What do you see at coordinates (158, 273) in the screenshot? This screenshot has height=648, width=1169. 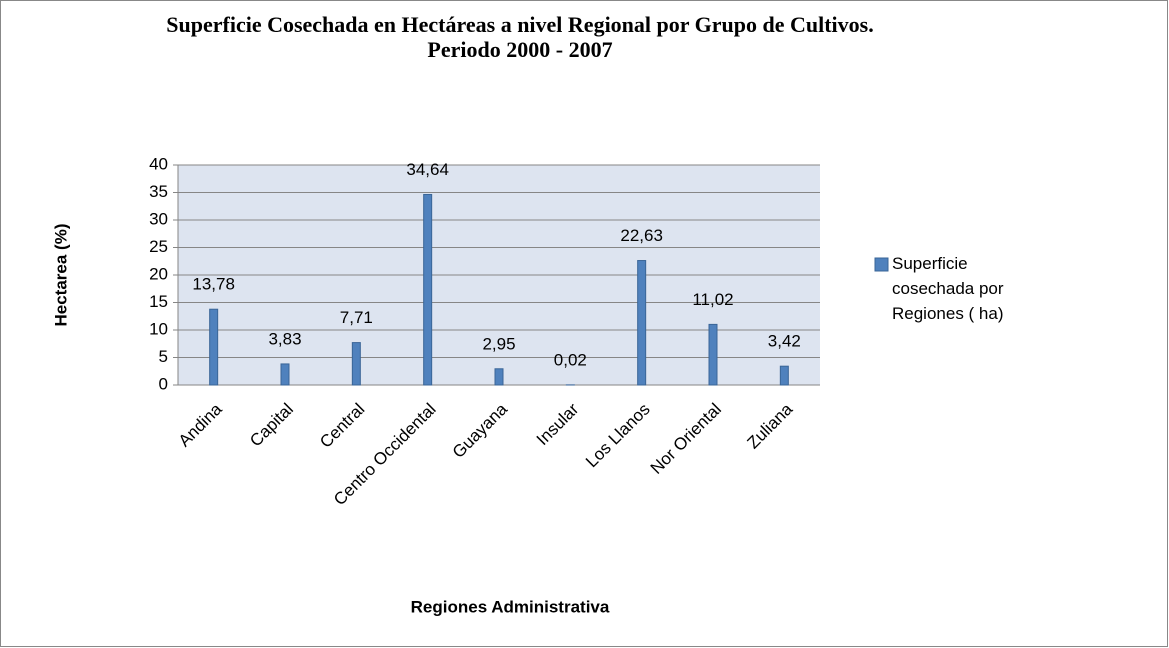 I see `y-tick-label: 20` at bounding box center [158, 273].